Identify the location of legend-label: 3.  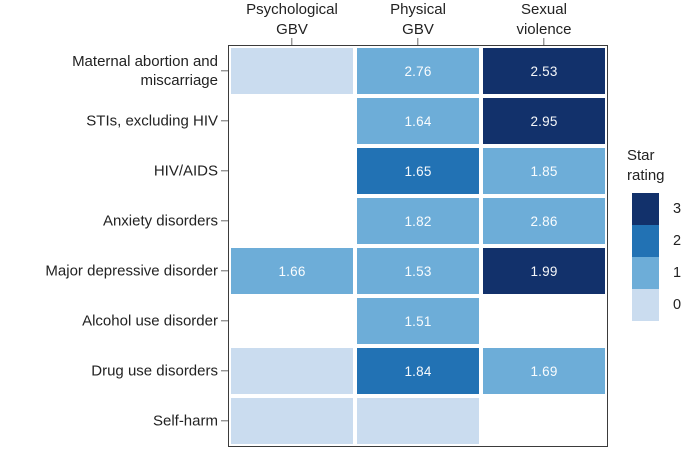
(677, 208).